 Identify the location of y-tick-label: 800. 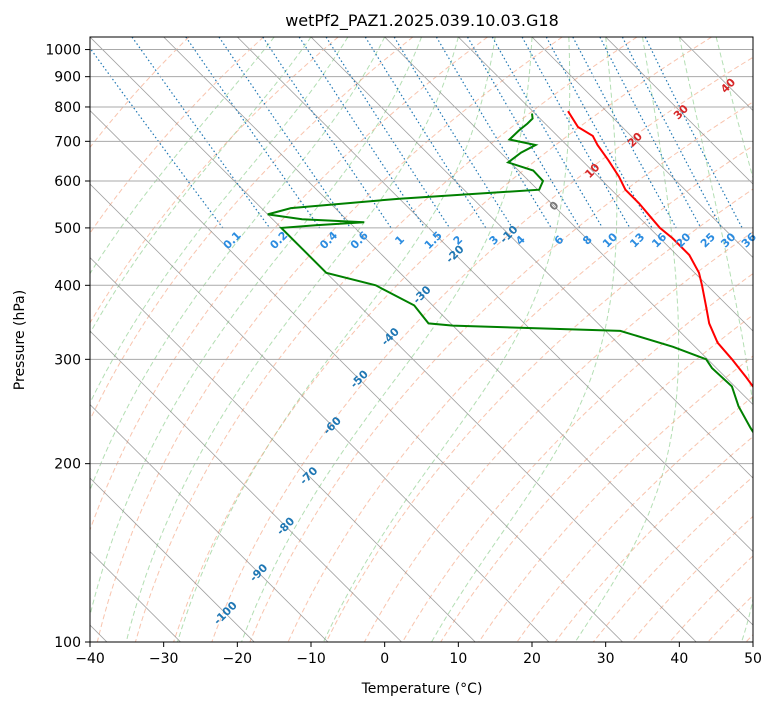
(67, 108).